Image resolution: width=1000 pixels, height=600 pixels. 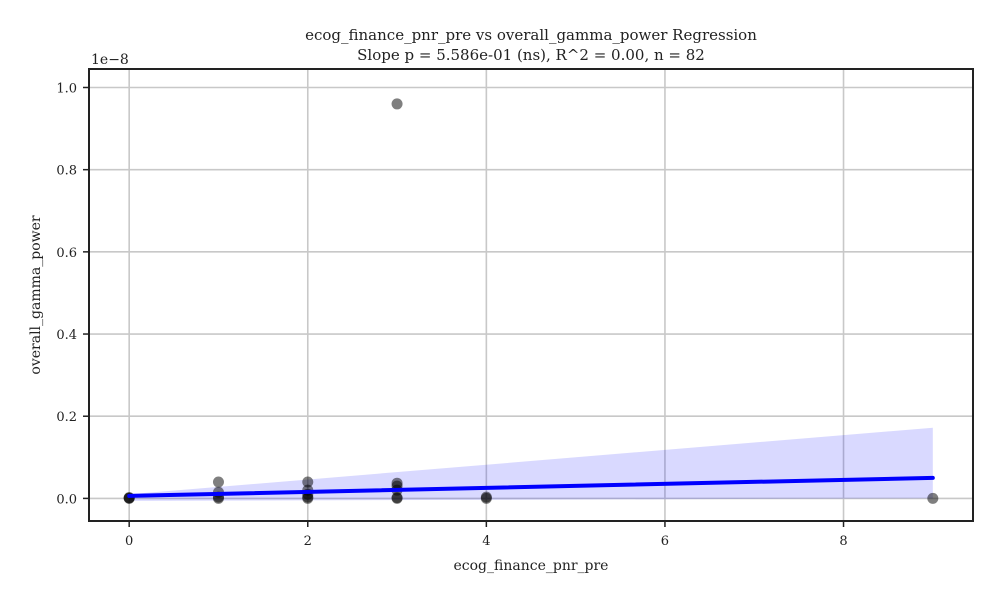 What do you see at coordinates (66, 417) in the screenshot?
I see `y-tick-label: 0.2` at bounding box center [66, 417].